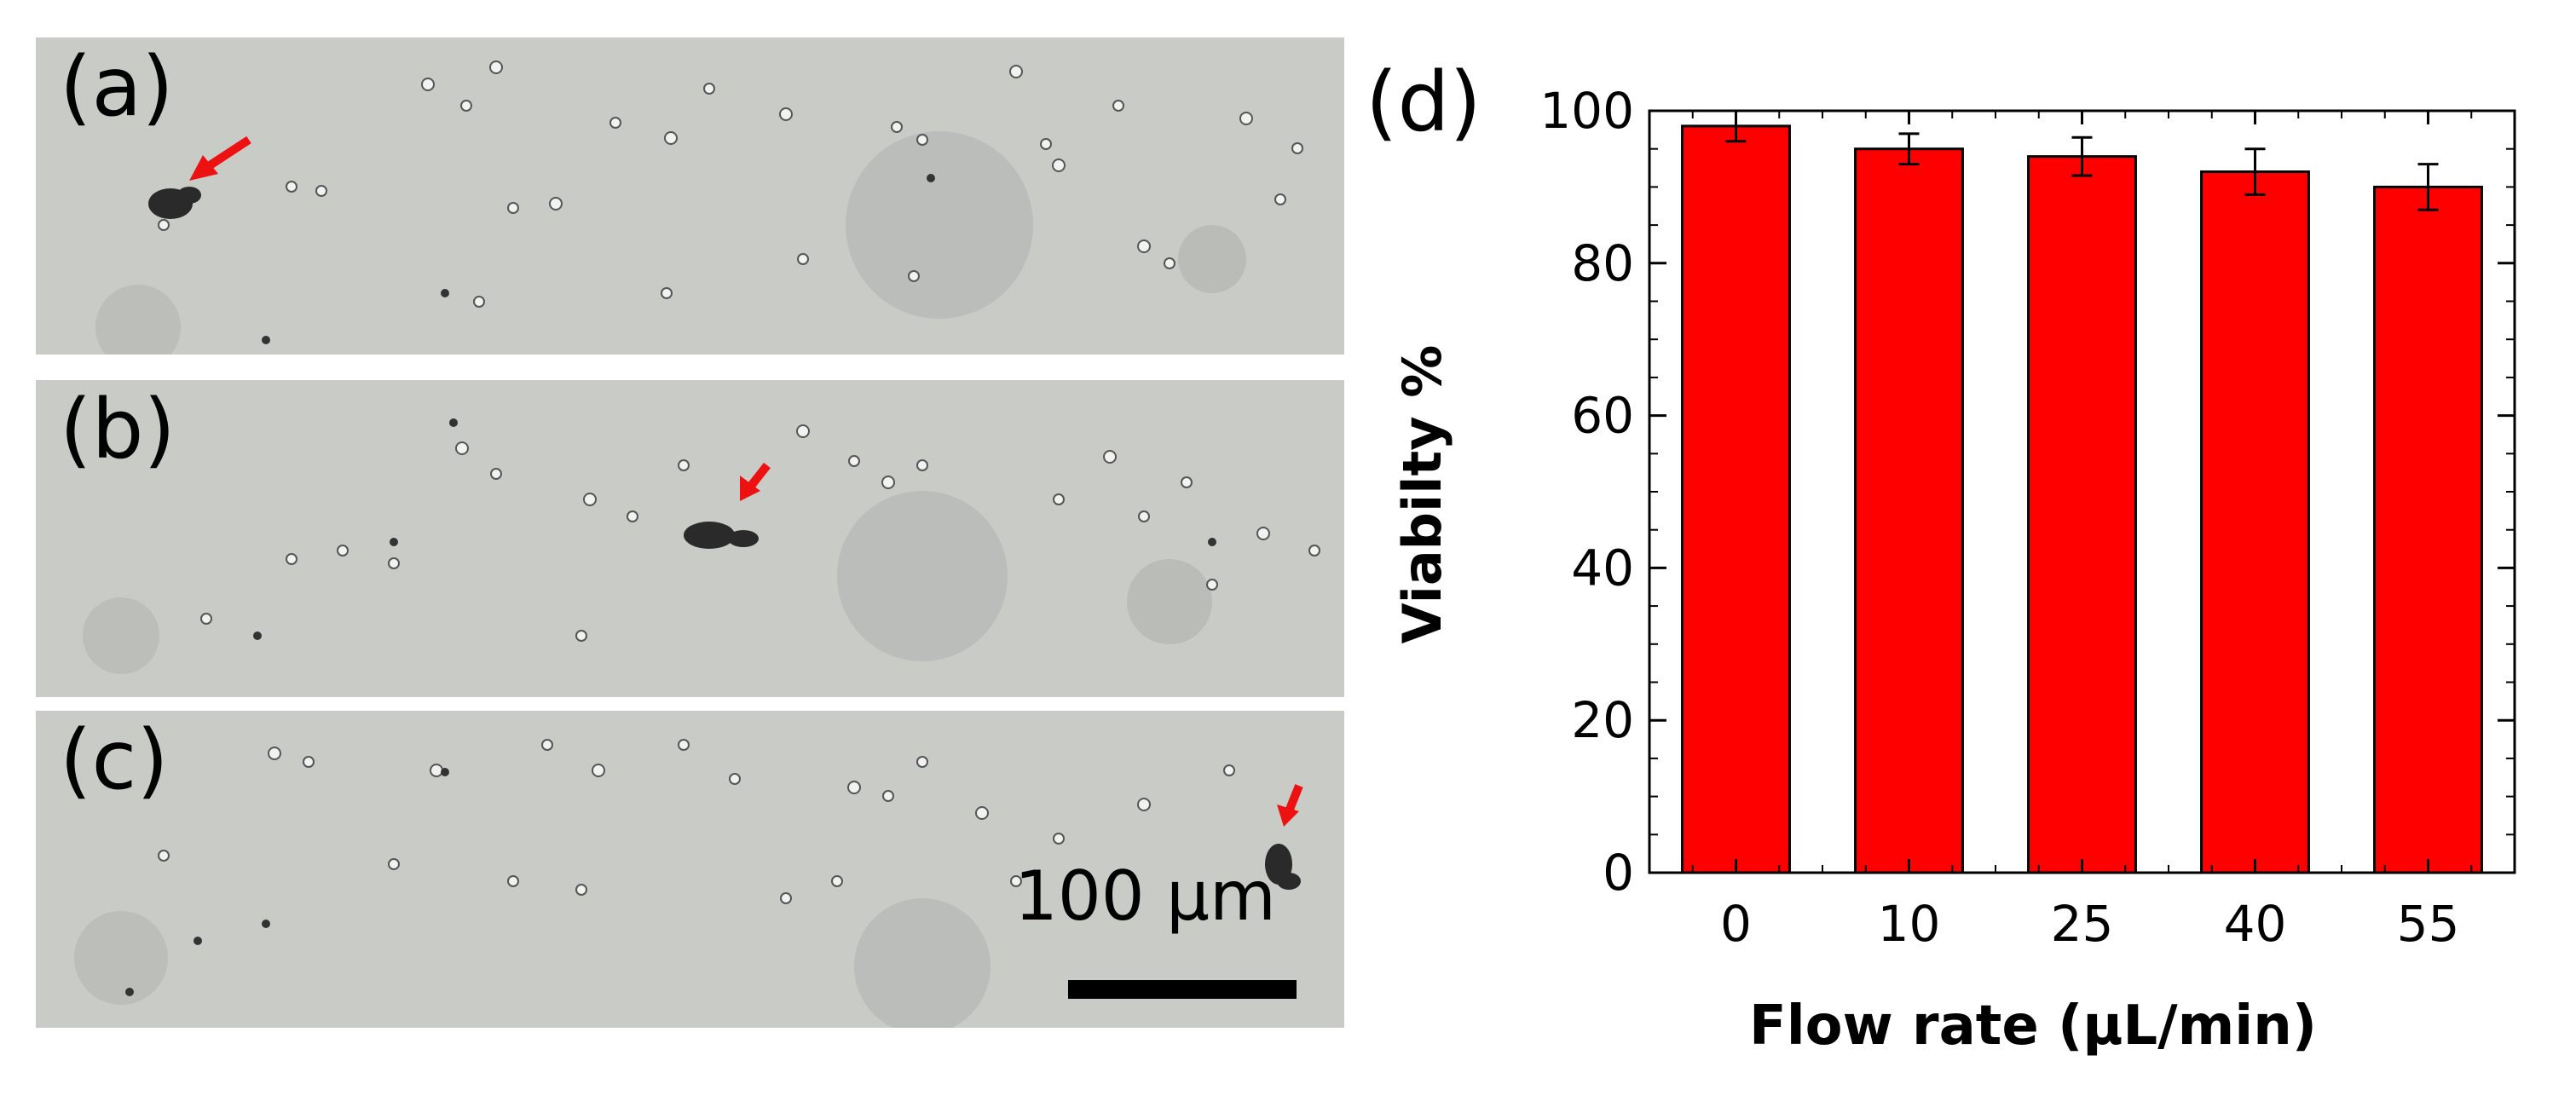 The width and height of the screenshot is (2576, 1113). I want to click on x-tick-label: 10, so click(1909, 924).